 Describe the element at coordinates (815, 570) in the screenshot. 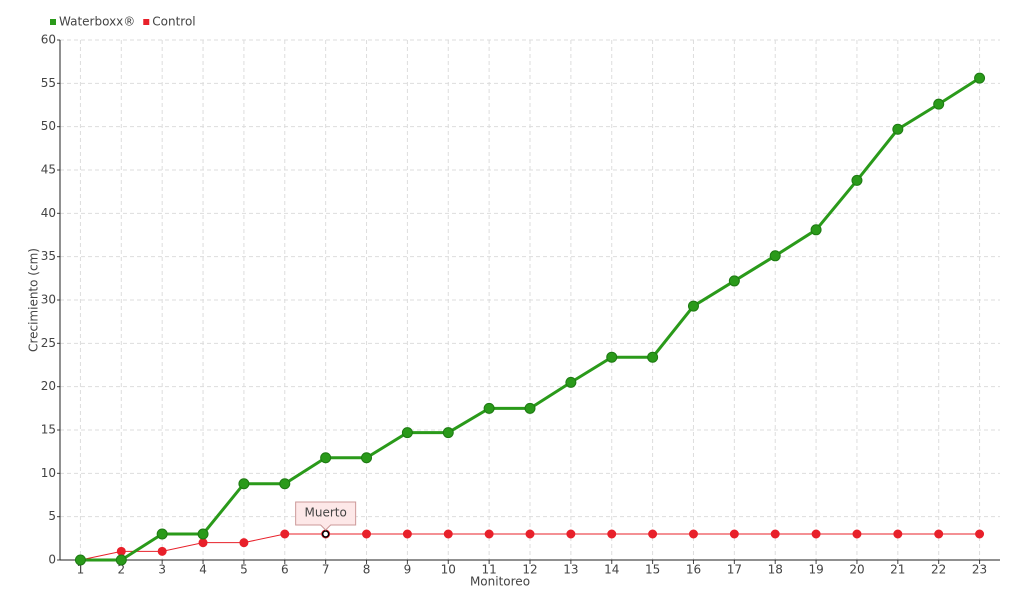

I see `x-tick-label: 19` at that location.